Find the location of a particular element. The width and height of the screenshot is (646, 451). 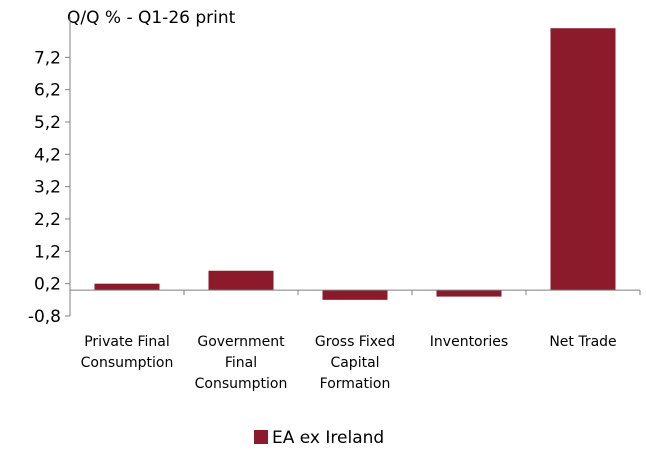

category-label: Gross Fixed Capital Formation is located at coordinates (355, 363).